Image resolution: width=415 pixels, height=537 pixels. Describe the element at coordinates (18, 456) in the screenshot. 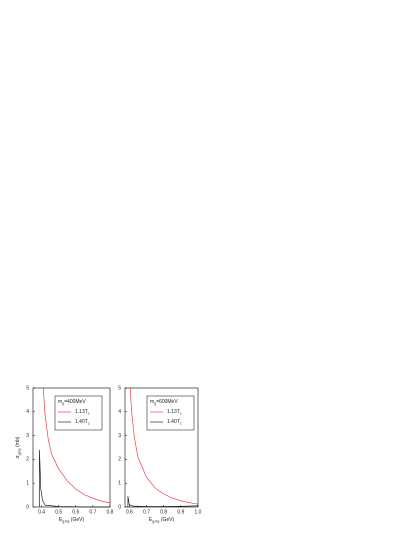

I see `y-axis-title-part: σ` at that location.